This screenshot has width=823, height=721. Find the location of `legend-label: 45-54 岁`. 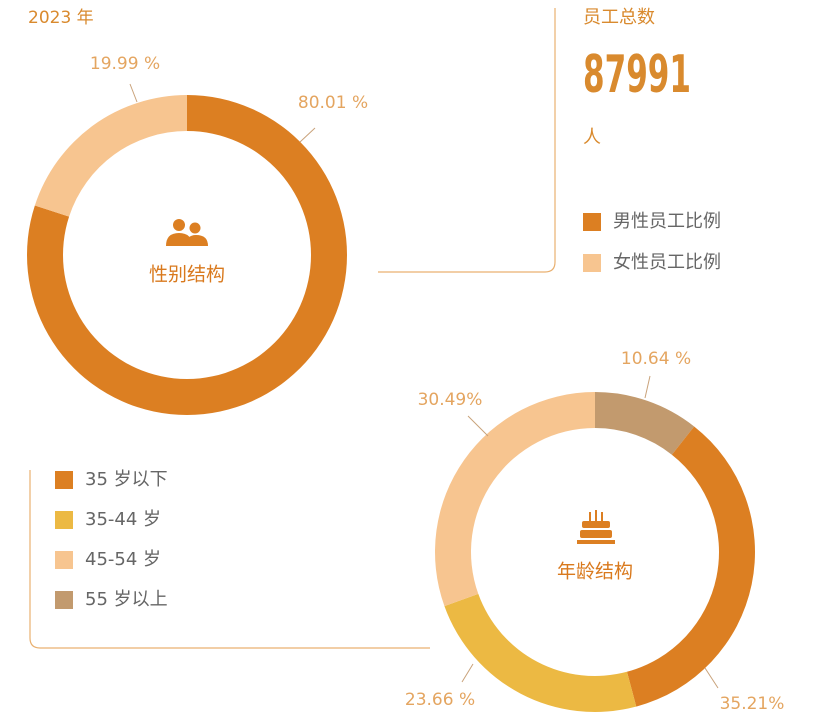

legend-label: 45-54 岁 is located at coordinates (123, 559).